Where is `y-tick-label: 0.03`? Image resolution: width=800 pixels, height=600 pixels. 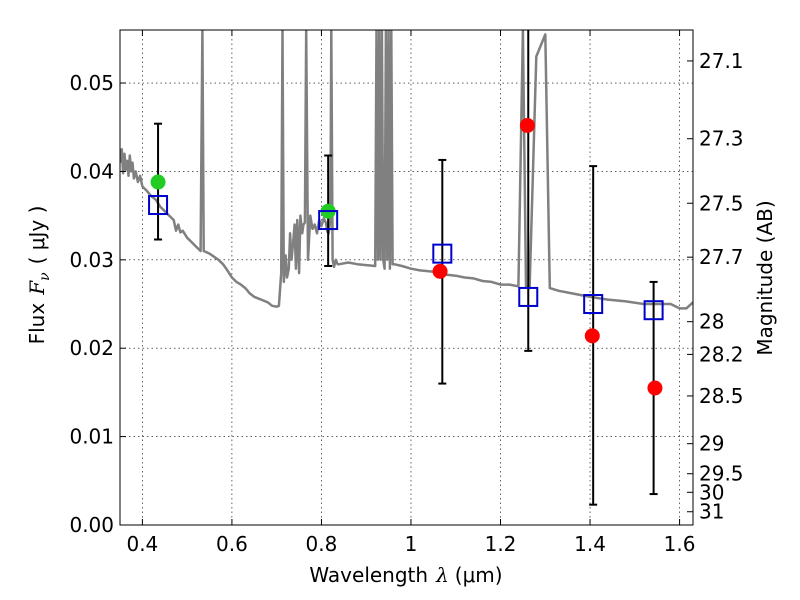 y-tick-label: 0.03 is located at coordinates (91, 260).